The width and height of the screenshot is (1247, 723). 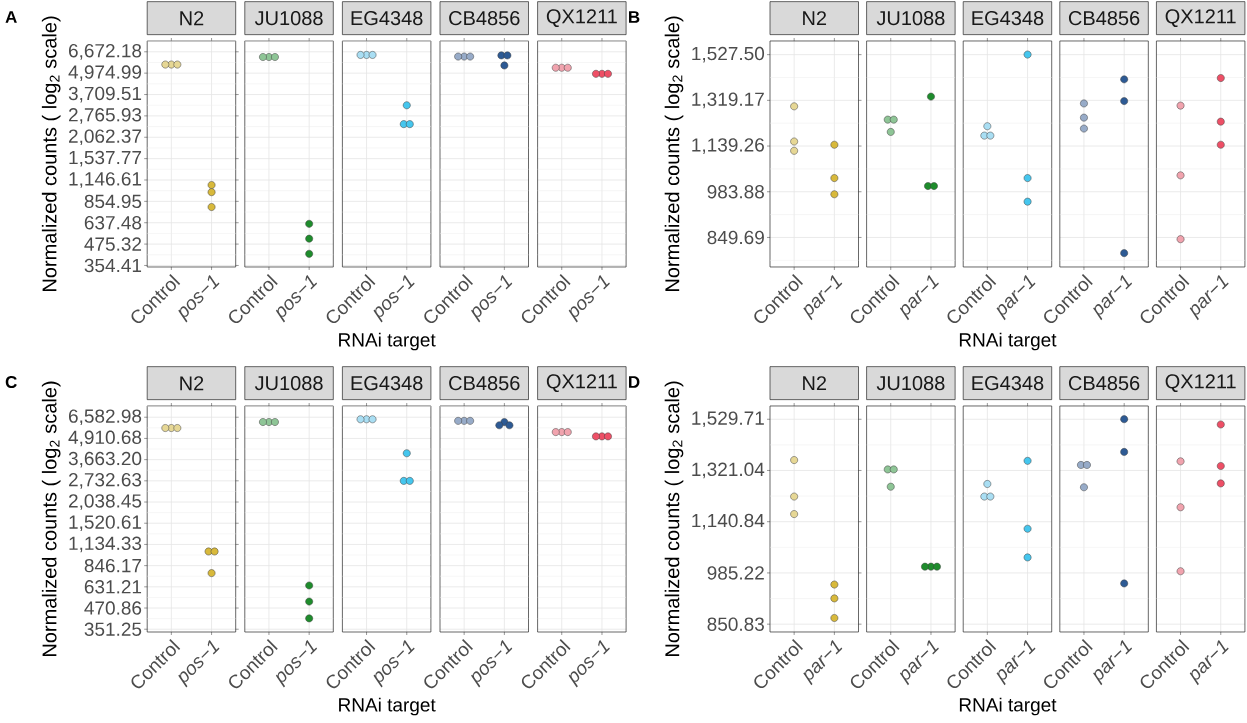 I want to click on text: A, so click(x=11, y=17).